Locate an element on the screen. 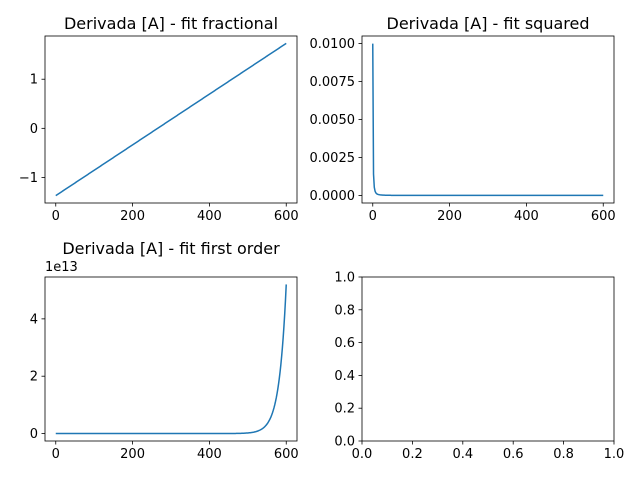  chart2-x-tick-label: 600 is located at coordinates (603, 216).